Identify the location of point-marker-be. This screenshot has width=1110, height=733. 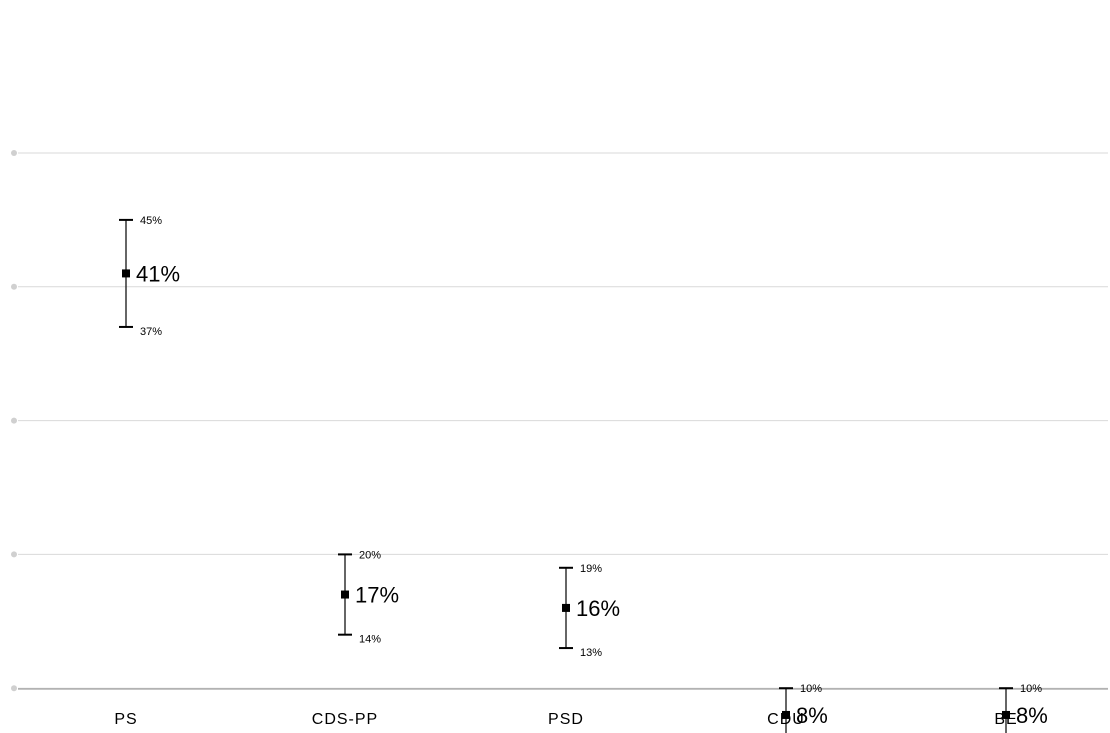
(1006, 714).